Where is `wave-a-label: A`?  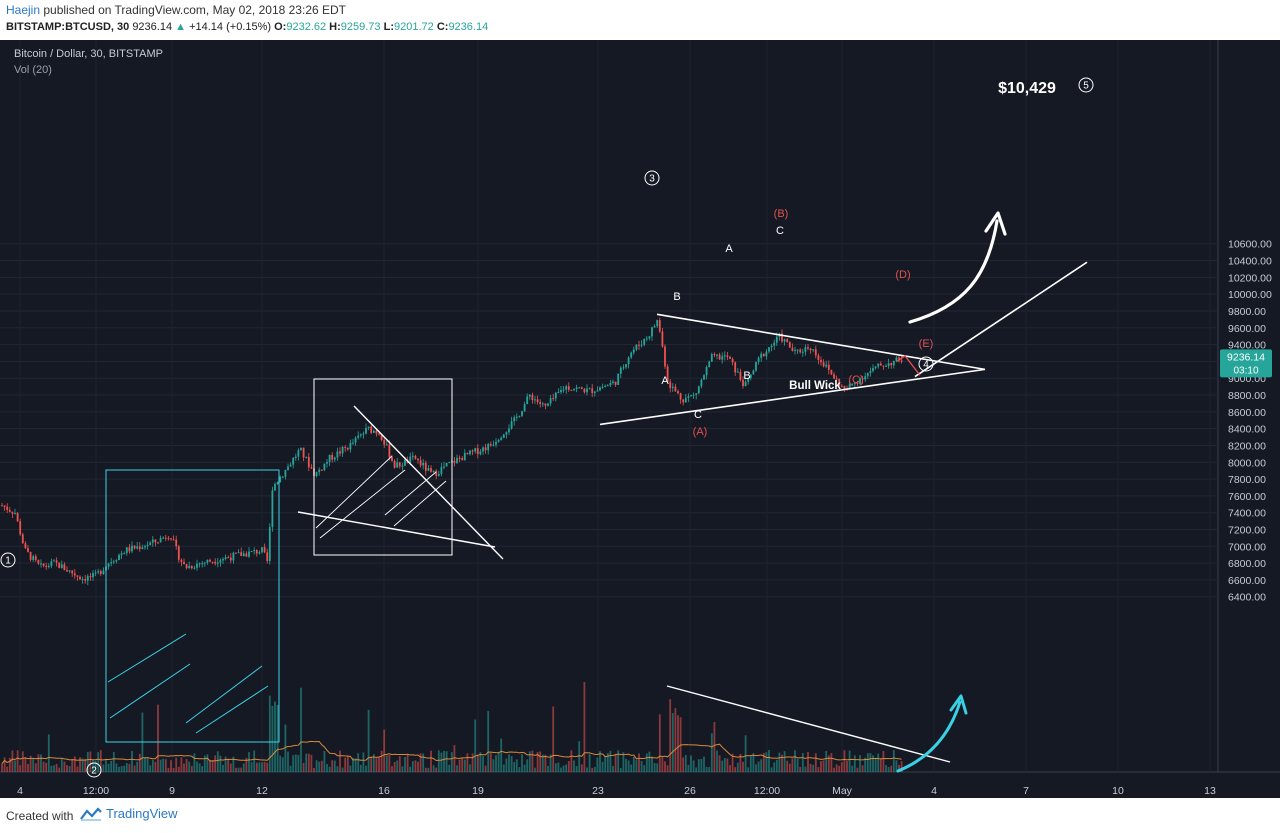
wave-a-label: A is located at coordinates (665, 381).